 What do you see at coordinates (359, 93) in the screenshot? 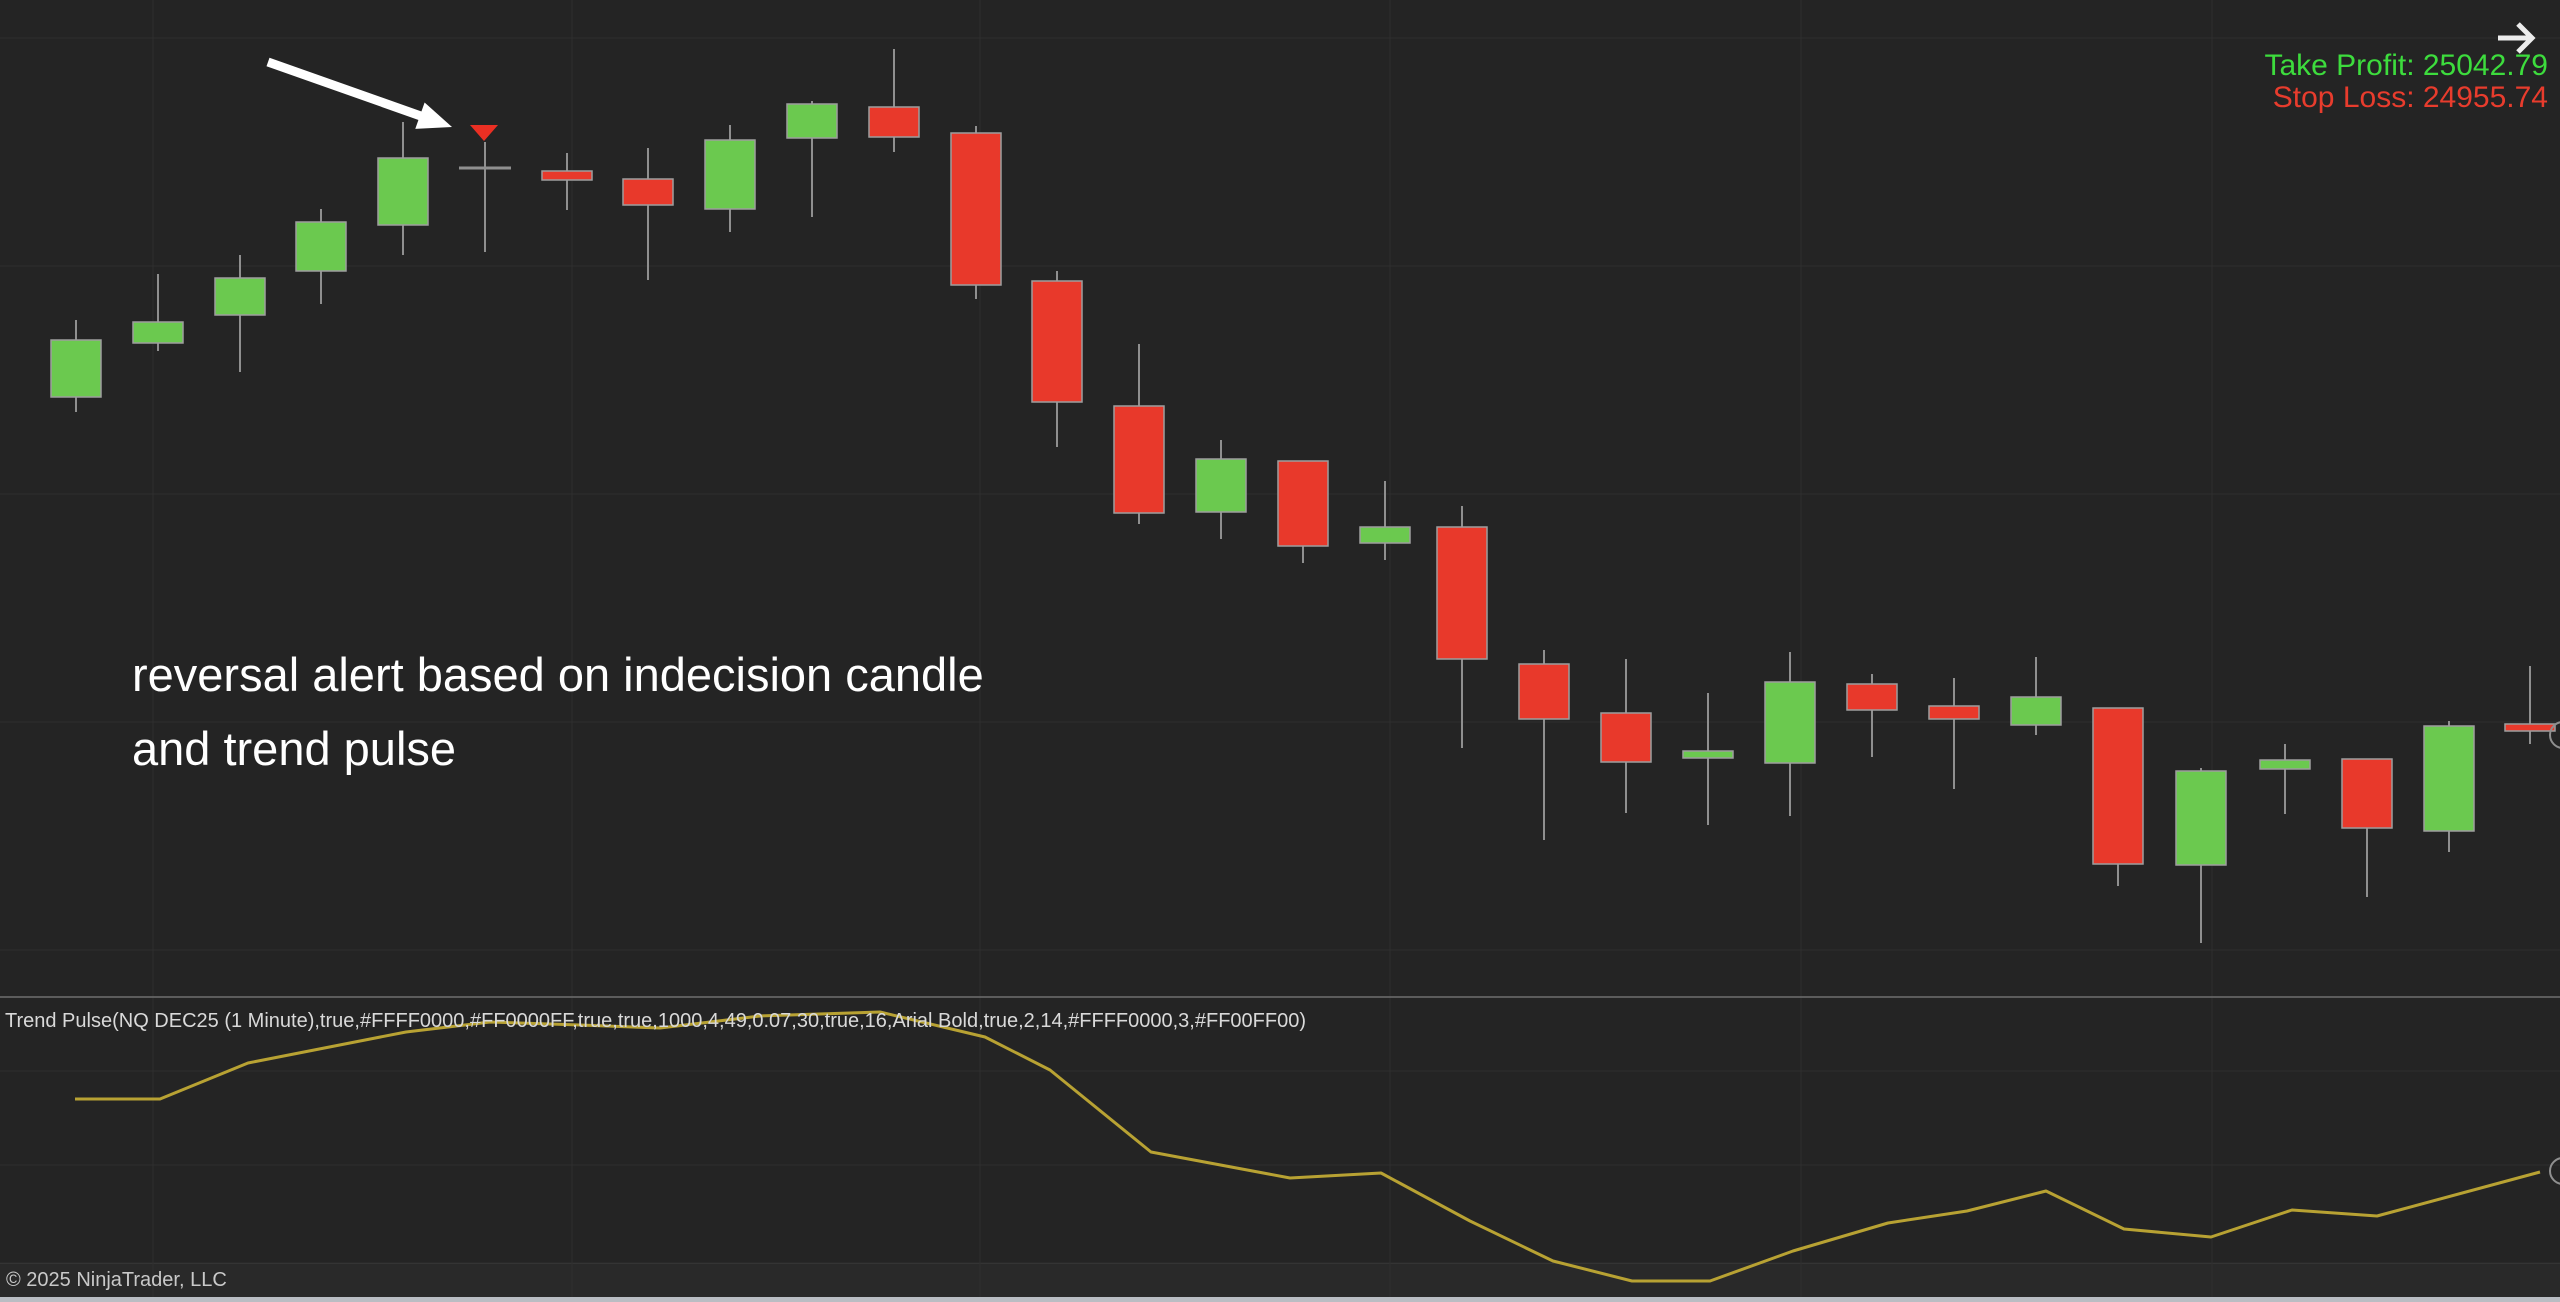
I see `annotation-arrow` at bounding box center [359, 93].